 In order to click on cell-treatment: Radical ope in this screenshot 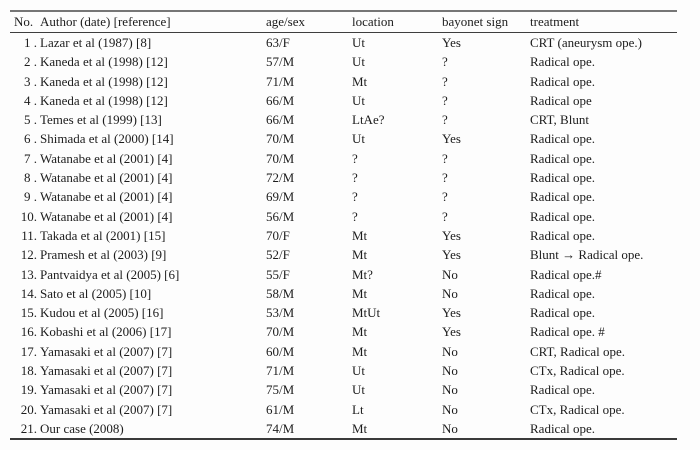, I will do `click(561, 100)`.